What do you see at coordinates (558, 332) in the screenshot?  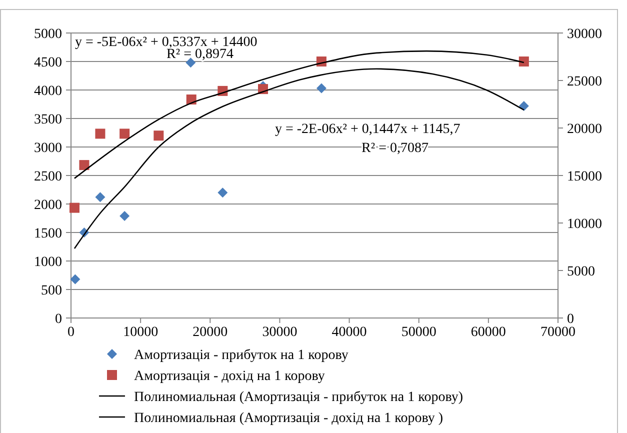 I see `x-tick-label: 70000` at bounding box center [558, 332].